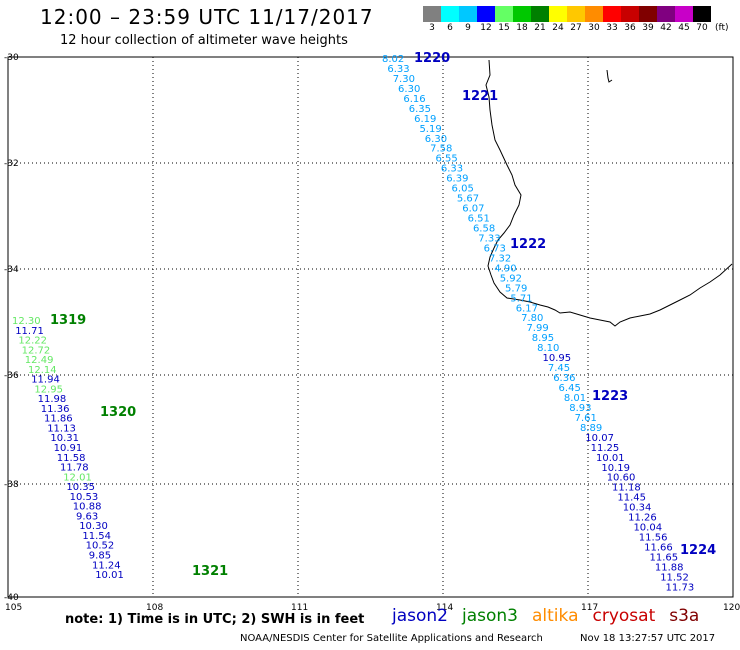 The height and width of the screenshot is (650, 740). What do you see at coordinates (516, 288) in the screenshot?
I see `wave-height-value: 5.79` at bounding box center [516, 288].